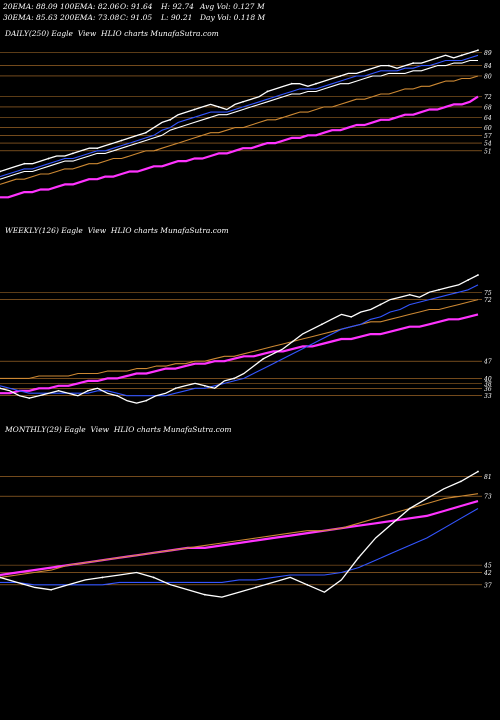 This screenshot has height=720, width=500. Describe the element at coordinates (488, 136) in the screenshot. I see `level-label: 57` at that location.